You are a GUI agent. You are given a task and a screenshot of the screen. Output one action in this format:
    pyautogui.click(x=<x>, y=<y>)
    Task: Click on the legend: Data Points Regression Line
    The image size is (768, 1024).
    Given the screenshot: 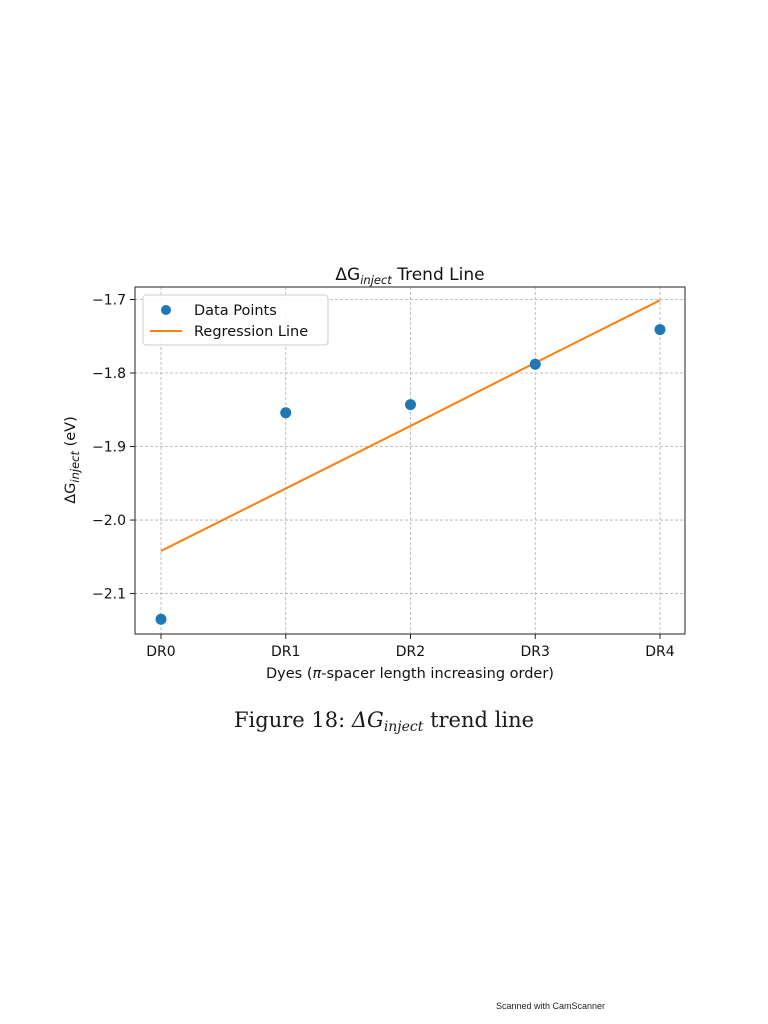 What is the action you would take?
    pyautogui.click(x=235, y=320)
    